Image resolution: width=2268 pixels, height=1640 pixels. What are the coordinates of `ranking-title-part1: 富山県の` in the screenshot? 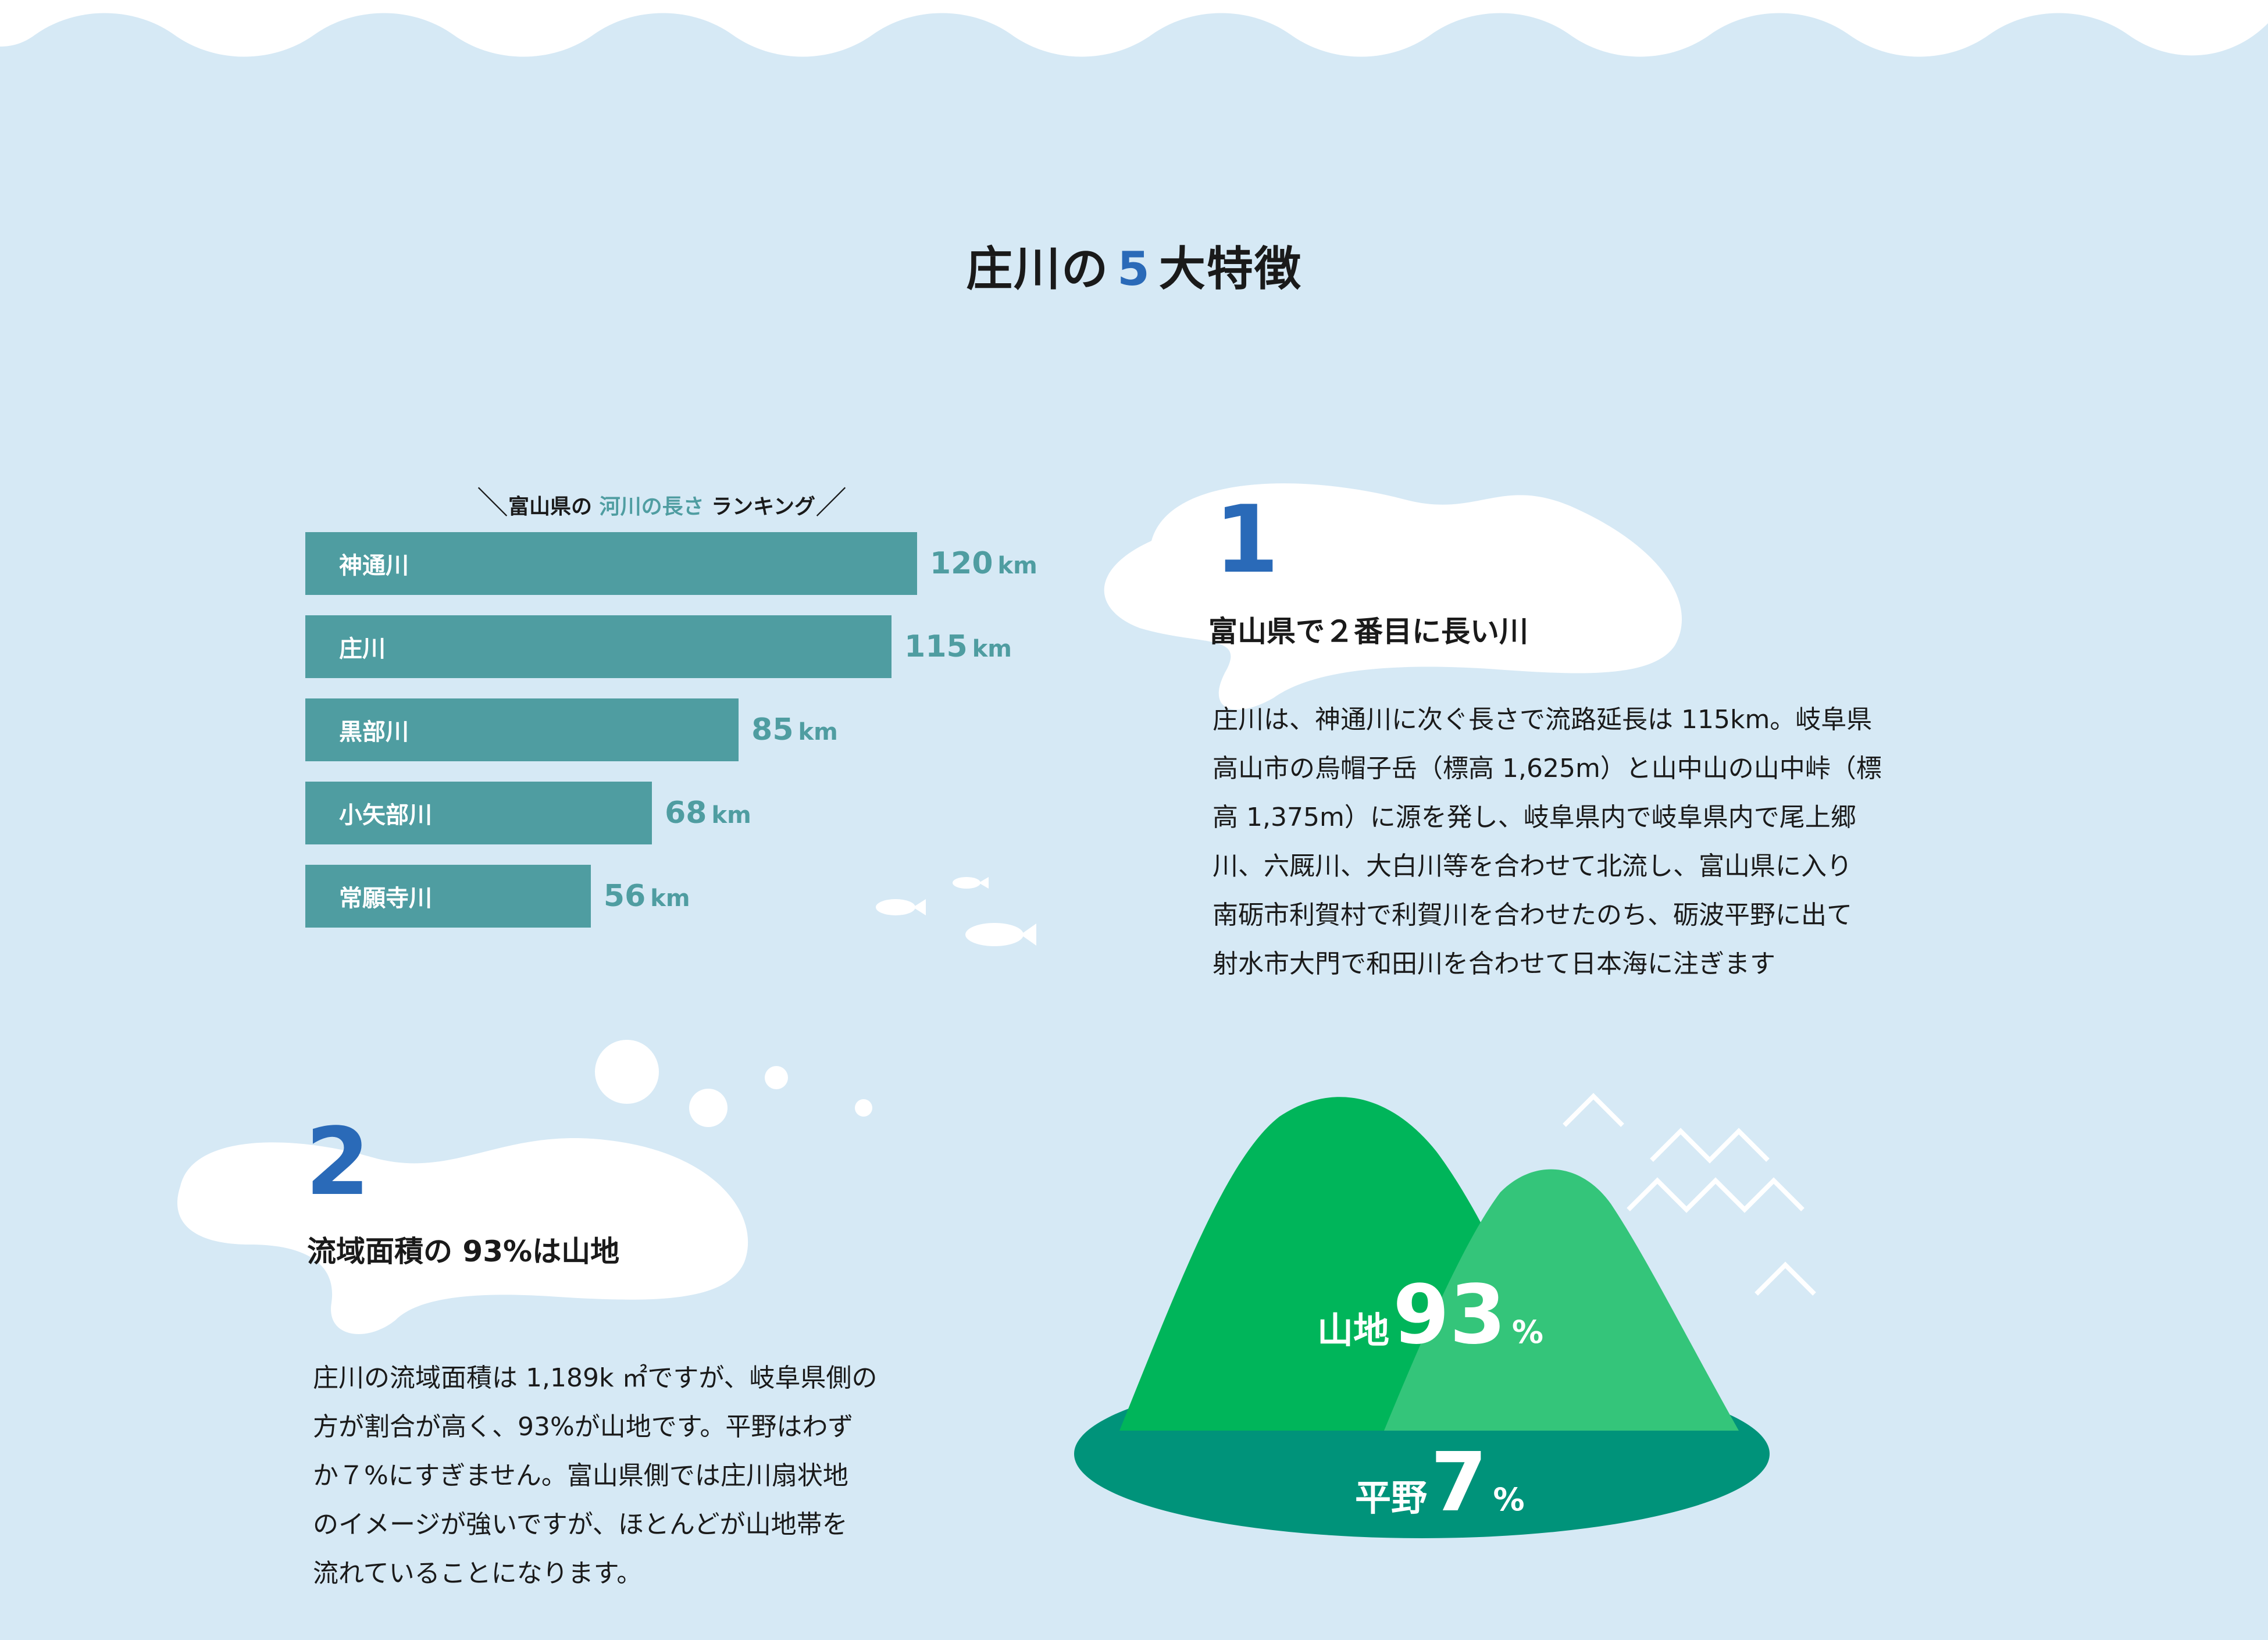 It's located at (550, 507).